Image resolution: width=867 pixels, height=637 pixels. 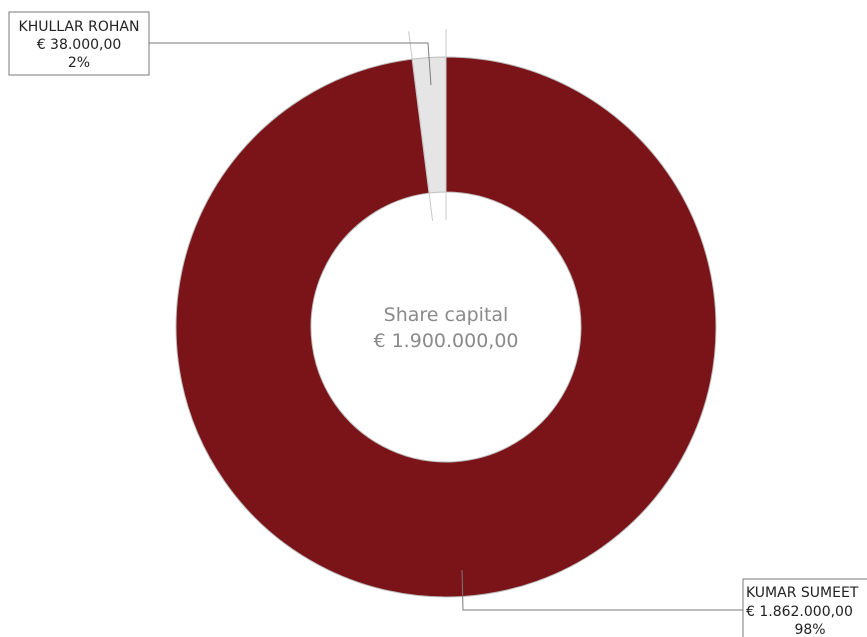 I want to click on callout-leader-kumar-sumeet, so click(x=602, y=590).